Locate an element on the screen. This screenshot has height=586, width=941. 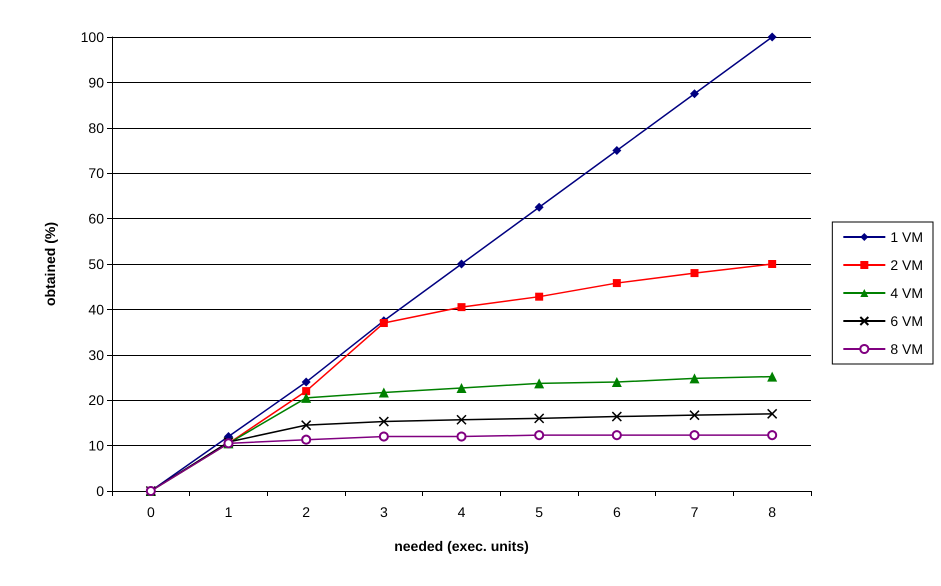
x-tick-label: 8 is located at coordinates (772, 512).